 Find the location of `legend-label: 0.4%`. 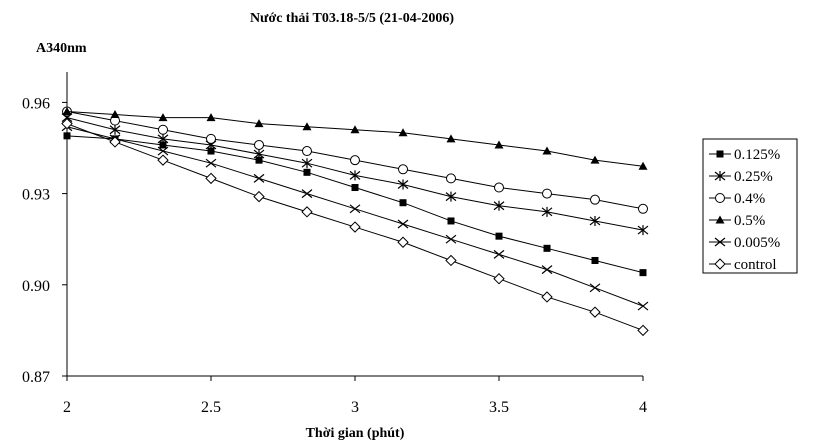

legend-label: 0.4% is located at coordinates (749, 199).